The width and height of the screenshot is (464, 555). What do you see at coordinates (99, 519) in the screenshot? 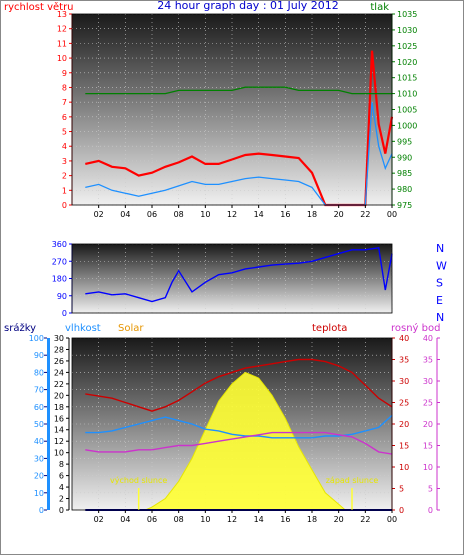
I see `temp-xtick-label: 02` at bounding box center [99, 519].